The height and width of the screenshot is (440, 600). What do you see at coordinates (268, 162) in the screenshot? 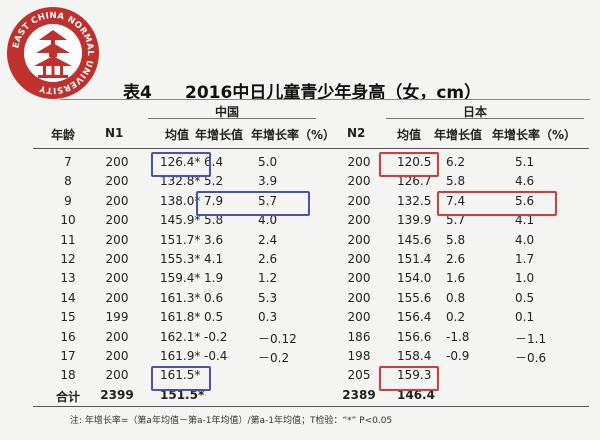
I see `cell-rate1: 5.0` at bounding box center [268, 162].